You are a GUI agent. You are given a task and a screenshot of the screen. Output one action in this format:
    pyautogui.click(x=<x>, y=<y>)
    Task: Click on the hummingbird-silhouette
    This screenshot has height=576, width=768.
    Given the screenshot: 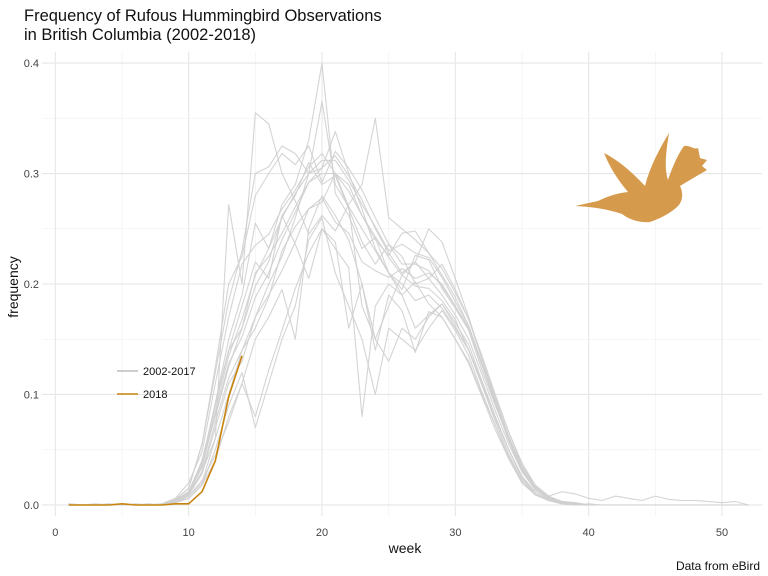 What is the action you would take?
    pyautogui.click(x=641, y=178)
    